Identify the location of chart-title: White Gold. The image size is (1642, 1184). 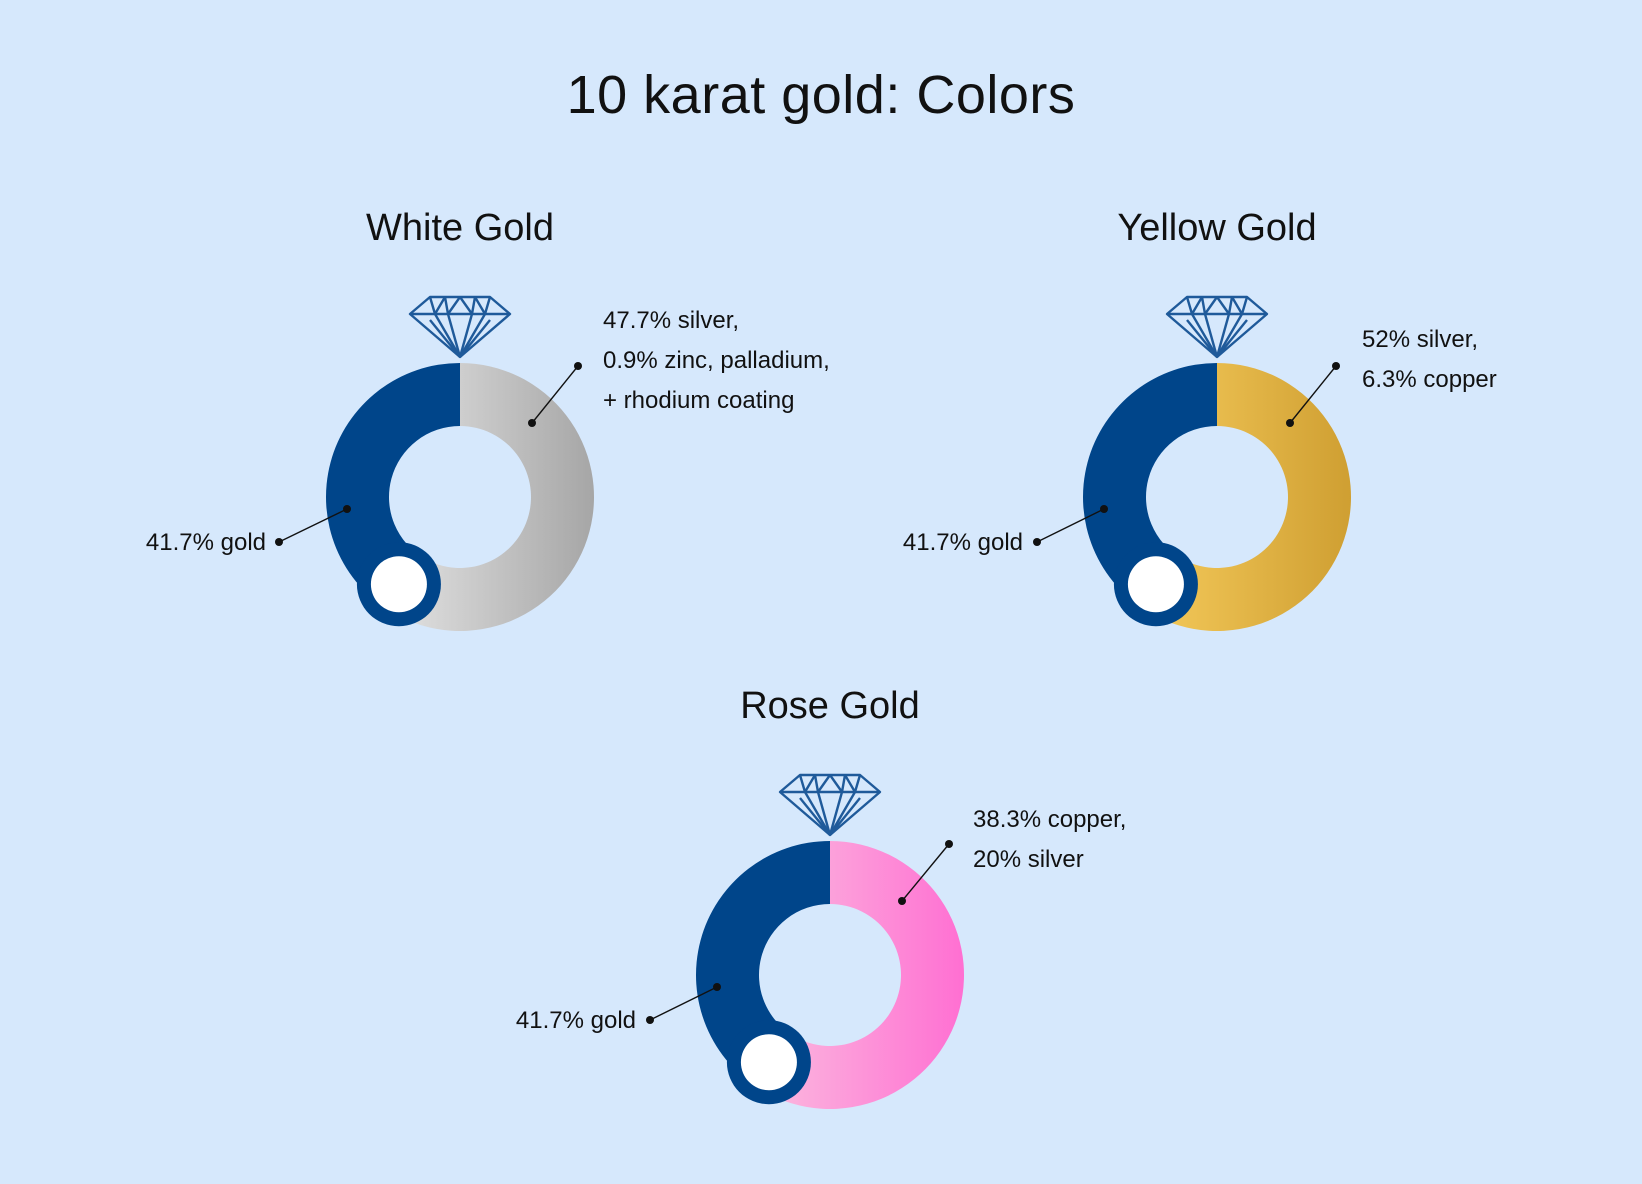
(460, 228).